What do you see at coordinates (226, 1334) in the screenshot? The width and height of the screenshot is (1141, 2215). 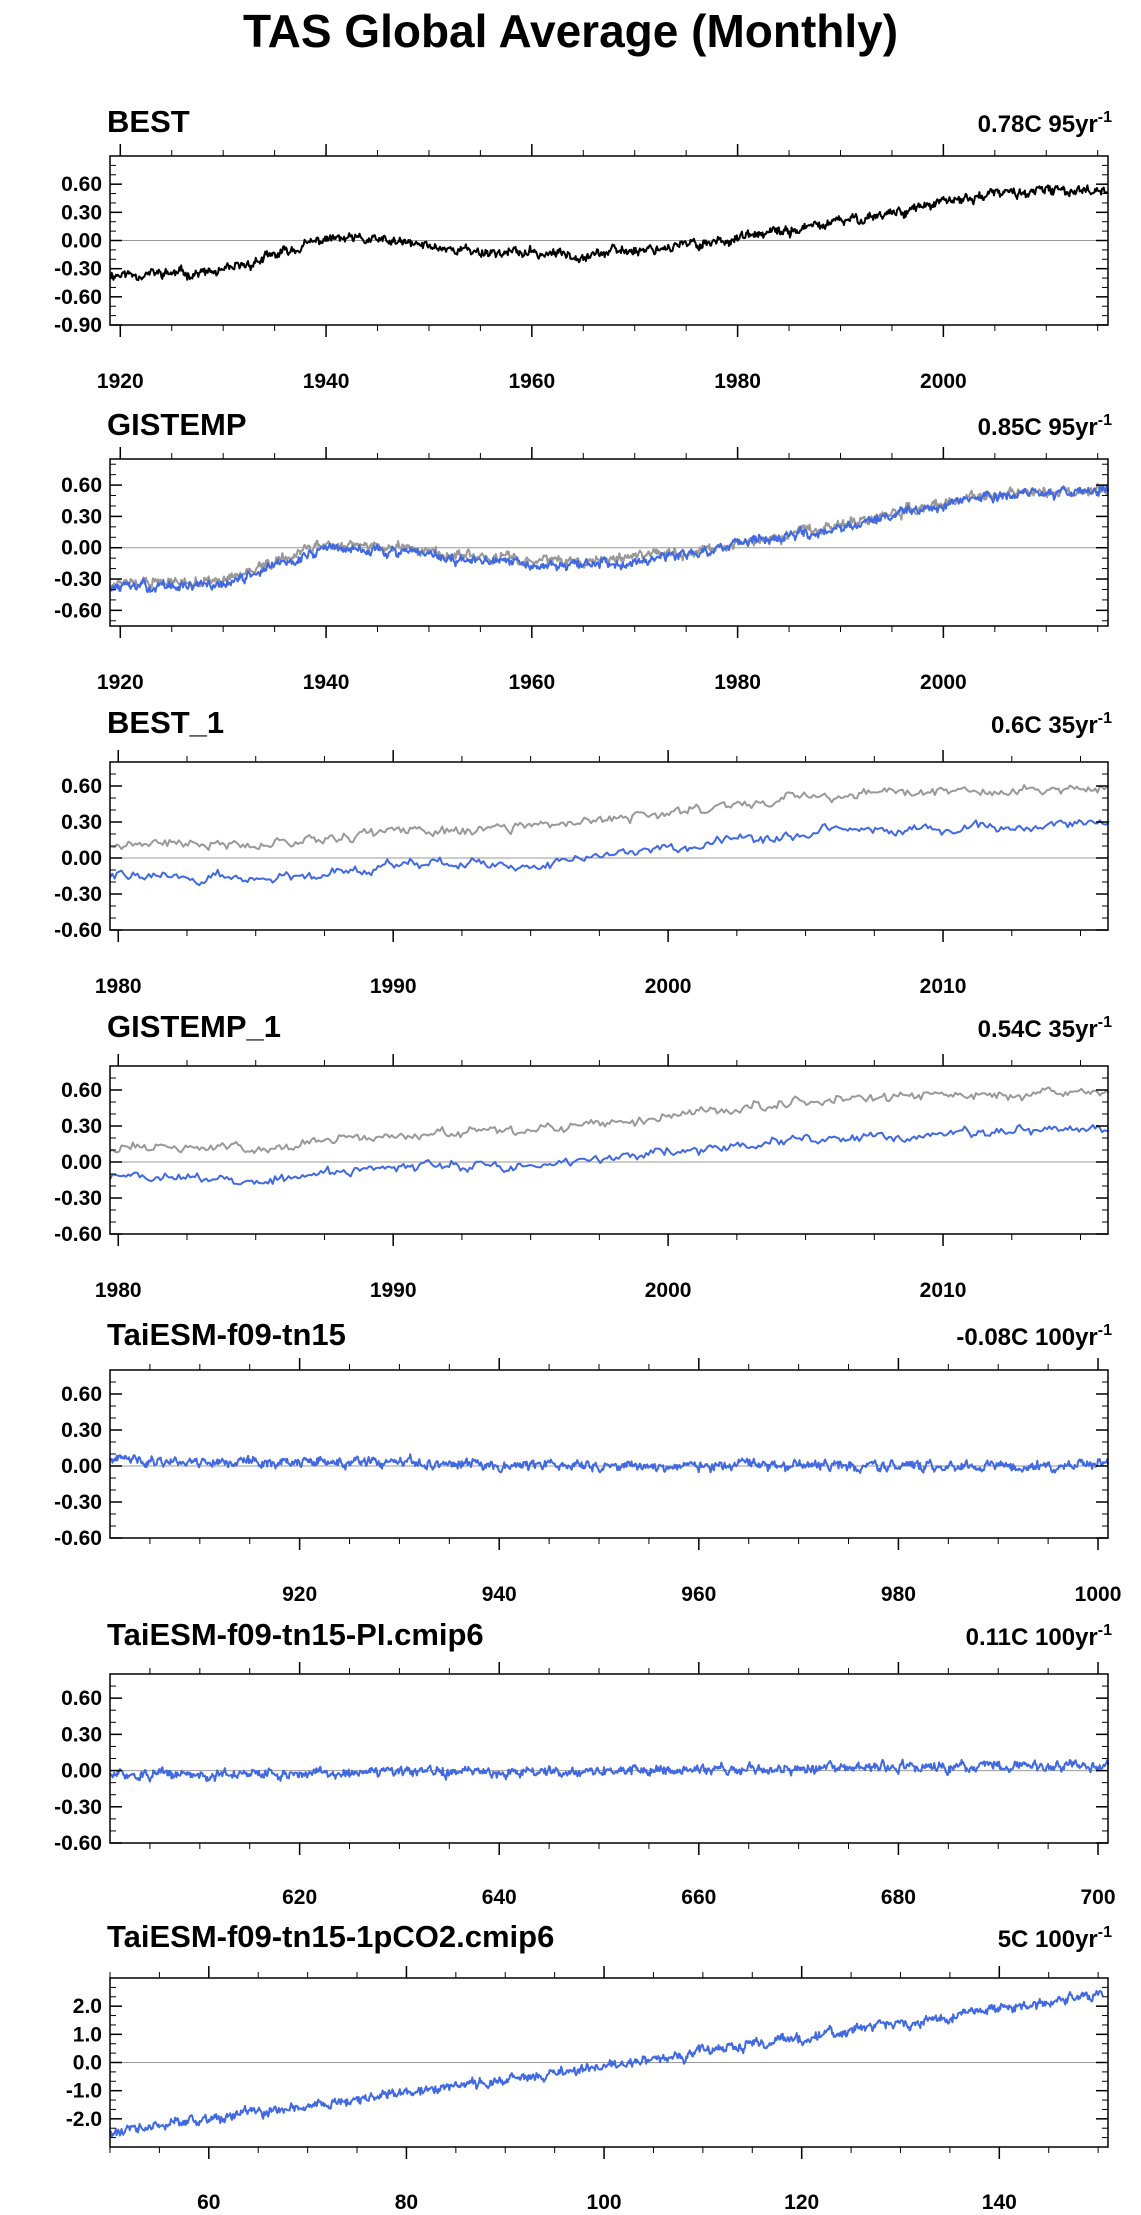 I see `panel-title: TaiESM-f09-tn15` at bounding box center [226, 1334].